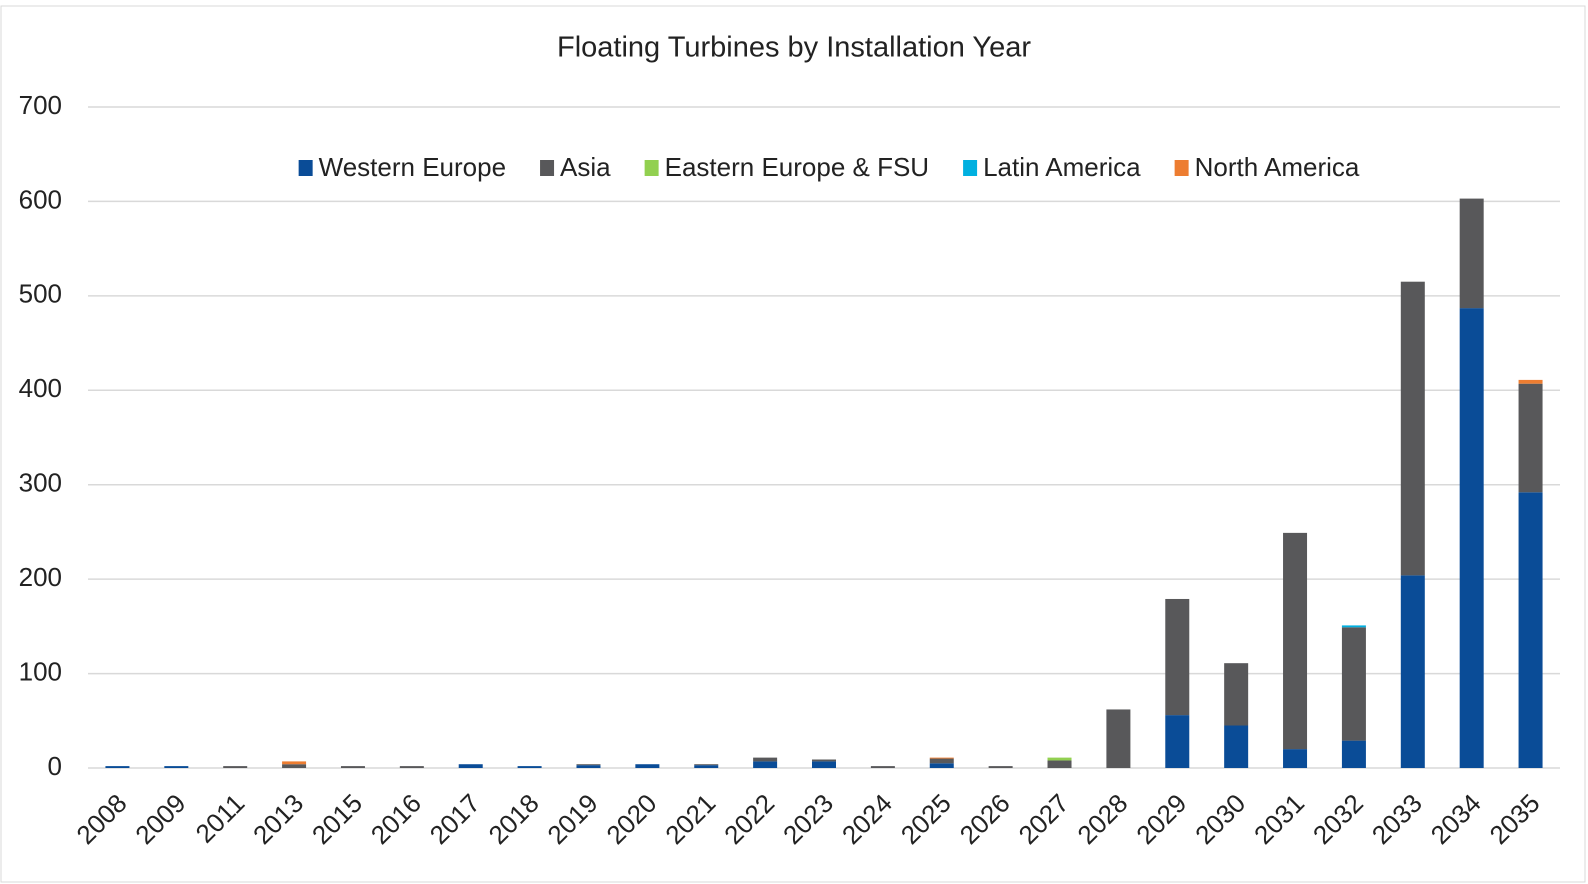  Describe the element at coordinates (794, 48) in the screenshot. I see `chart-title: Floating Turbines by Installation Year` at that location.